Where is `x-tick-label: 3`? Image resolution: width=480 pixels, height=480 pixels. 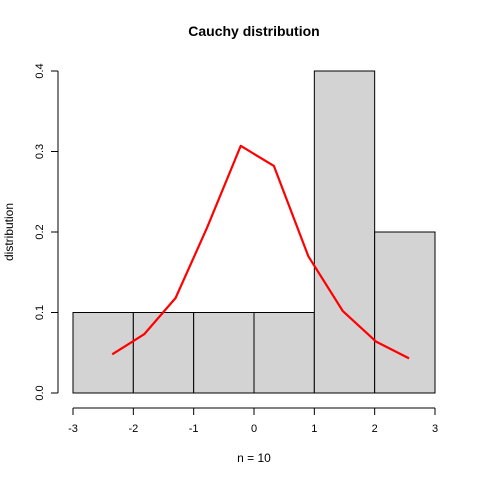
x-tick-label: 3 is located at coordinates (435, 429).